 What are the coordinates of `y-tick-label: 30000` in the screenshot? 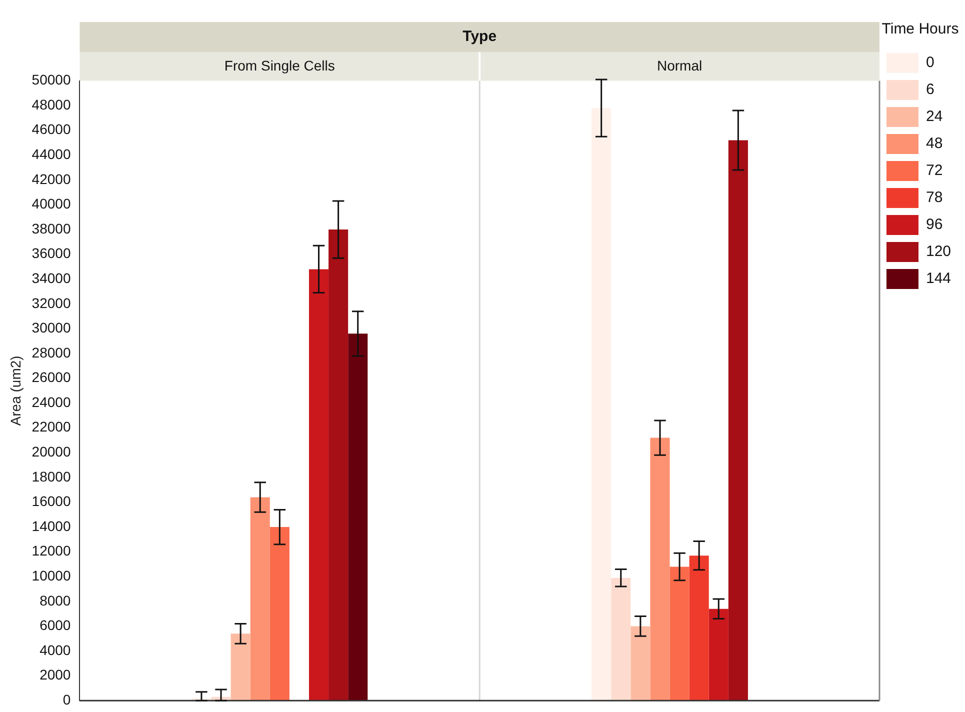 It's located at (51, 328).